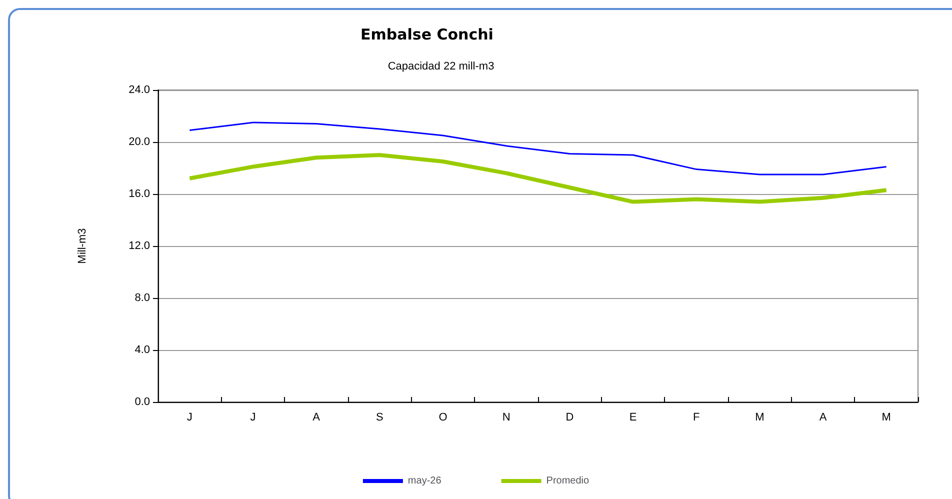  I want to click on y-tick-label: 8.0, so click(142, 298).